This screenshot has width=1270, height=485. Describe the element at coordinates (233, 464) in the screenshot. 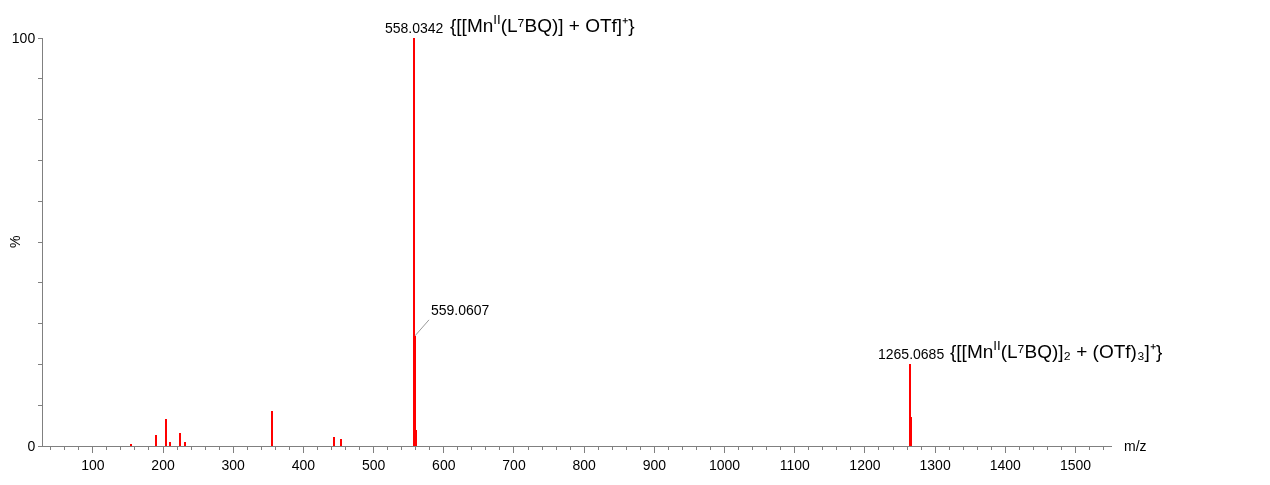

I see `x-tick-label: 300` at that location.